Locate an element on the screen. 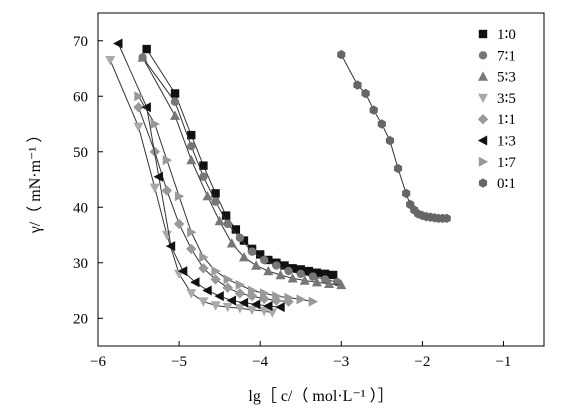 The height and width of the screenshot is (413, 568). legend: 1∶0 7∶1 5∶3 3∶5 1∶1 1∶3 1∶7 0∶1 is located at coordinates (496, 109).